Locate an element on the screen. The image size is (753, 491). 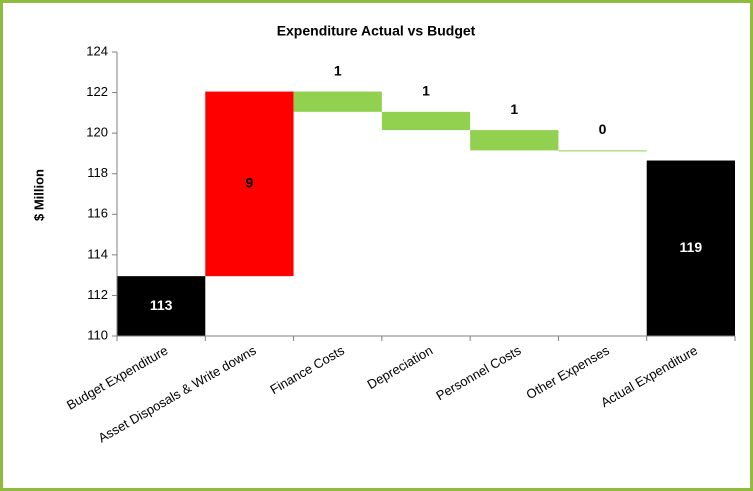
y-tick-label: 110 is located at coordinates (97, 334).